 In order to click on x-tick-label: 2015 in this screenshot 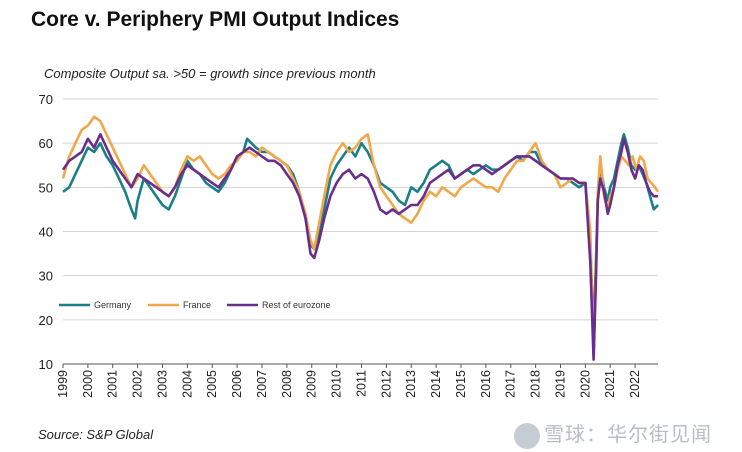, I will do `click(461, 384)`.